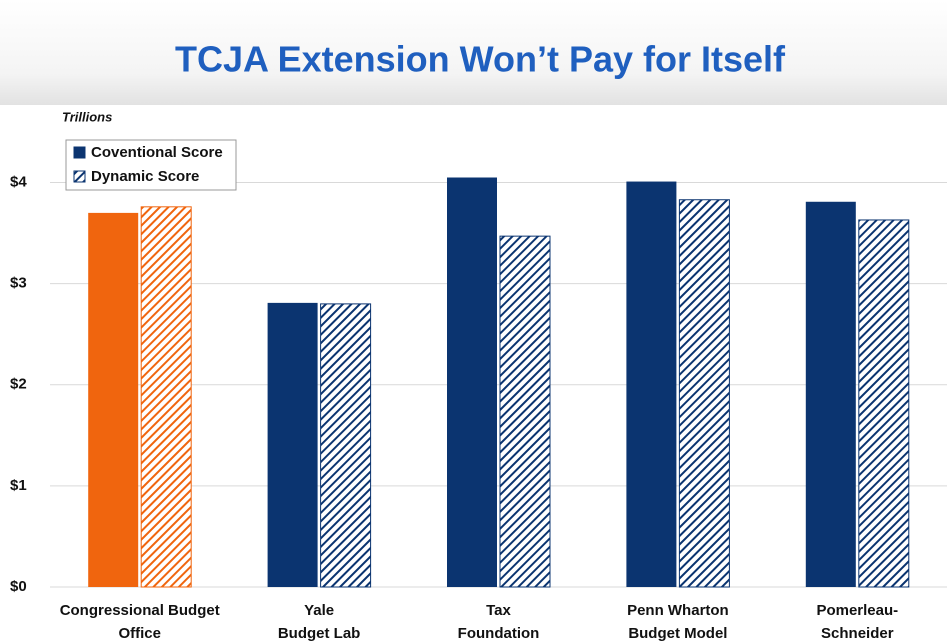 This screenshot has width=947, height=643. What do you see at coordinates (145, 176) in the screenshot?
I see `legend-label: Dynamic Score` at bounding box center [145, 176].